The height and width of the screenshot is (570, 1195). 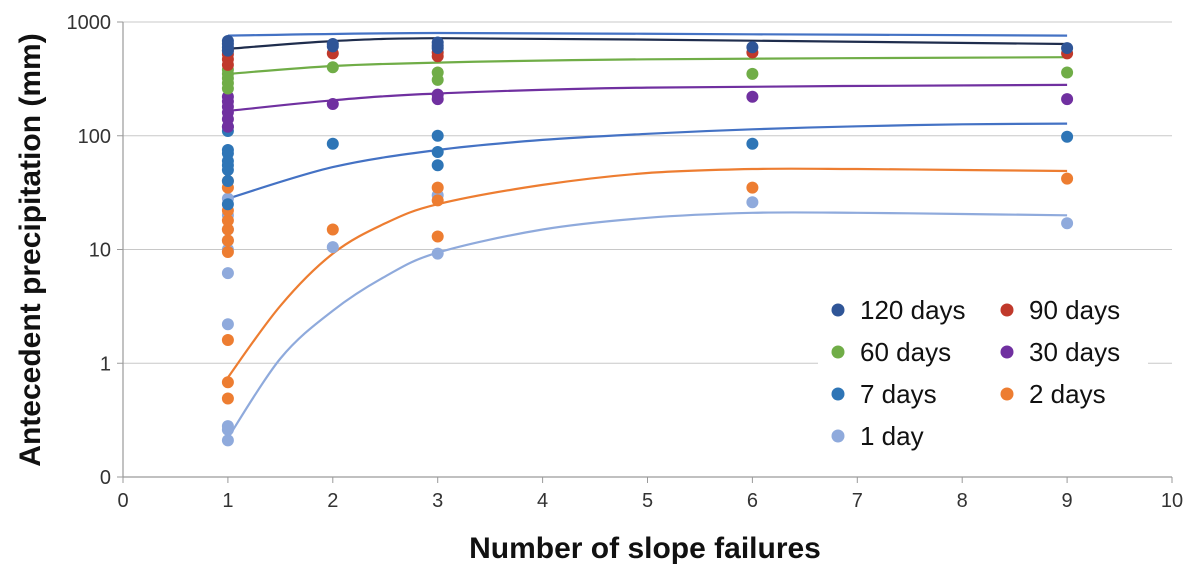 I want to click on y-tick-label: 1000, so click(x=89, y=23).